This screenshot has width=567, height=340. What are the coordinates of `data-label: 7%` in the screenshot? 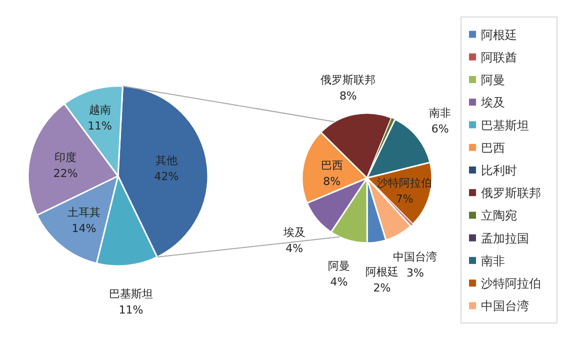 It's located at (405, 199).